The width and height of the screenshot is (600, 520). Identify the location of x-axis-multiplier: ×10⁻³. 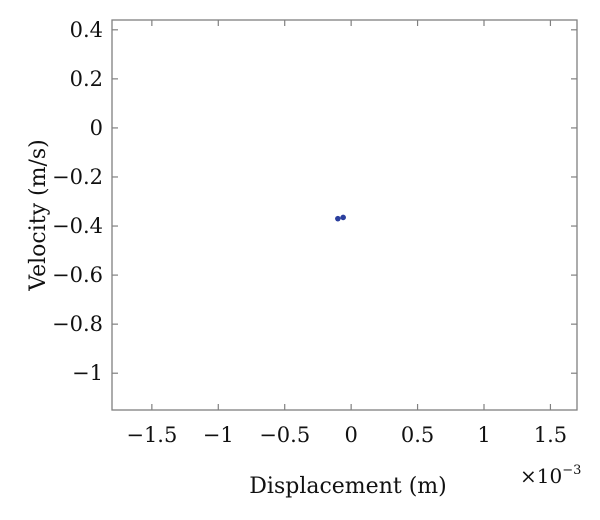
(550, 475).